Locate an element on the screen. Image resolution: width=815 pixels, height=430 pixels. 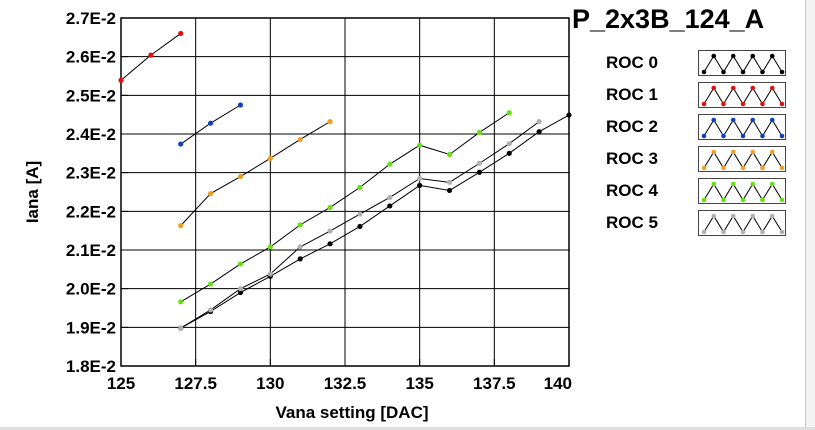
x-tick-label: 135 is located at coordinates (419, 383).